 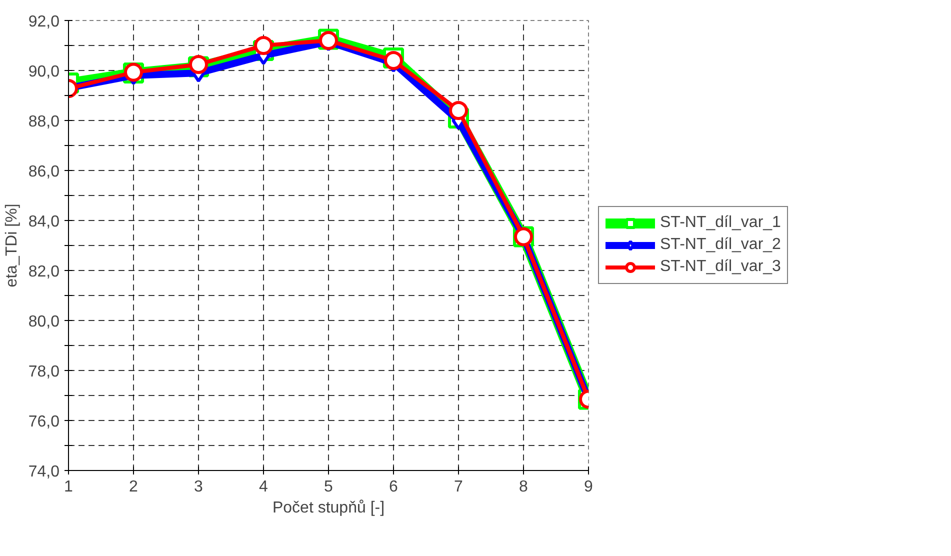 What do you see at coordinates (133, 487) in the screenshot?
I see `x-tick-label: 2` at bounding box center [133, 487].